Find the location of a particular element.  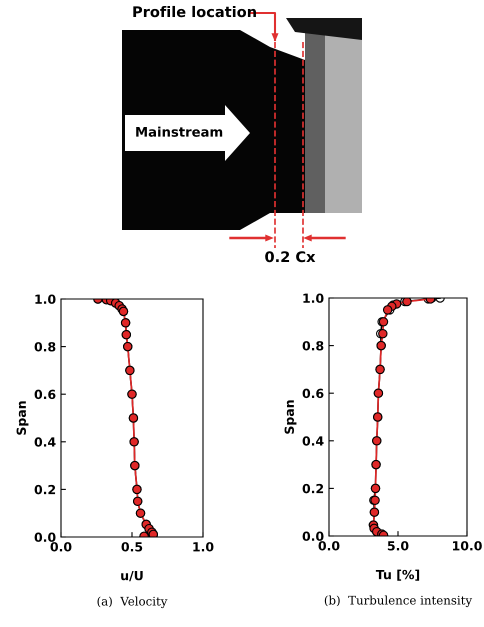

x-axis-title: u/U is located at coordinates (132, 576).